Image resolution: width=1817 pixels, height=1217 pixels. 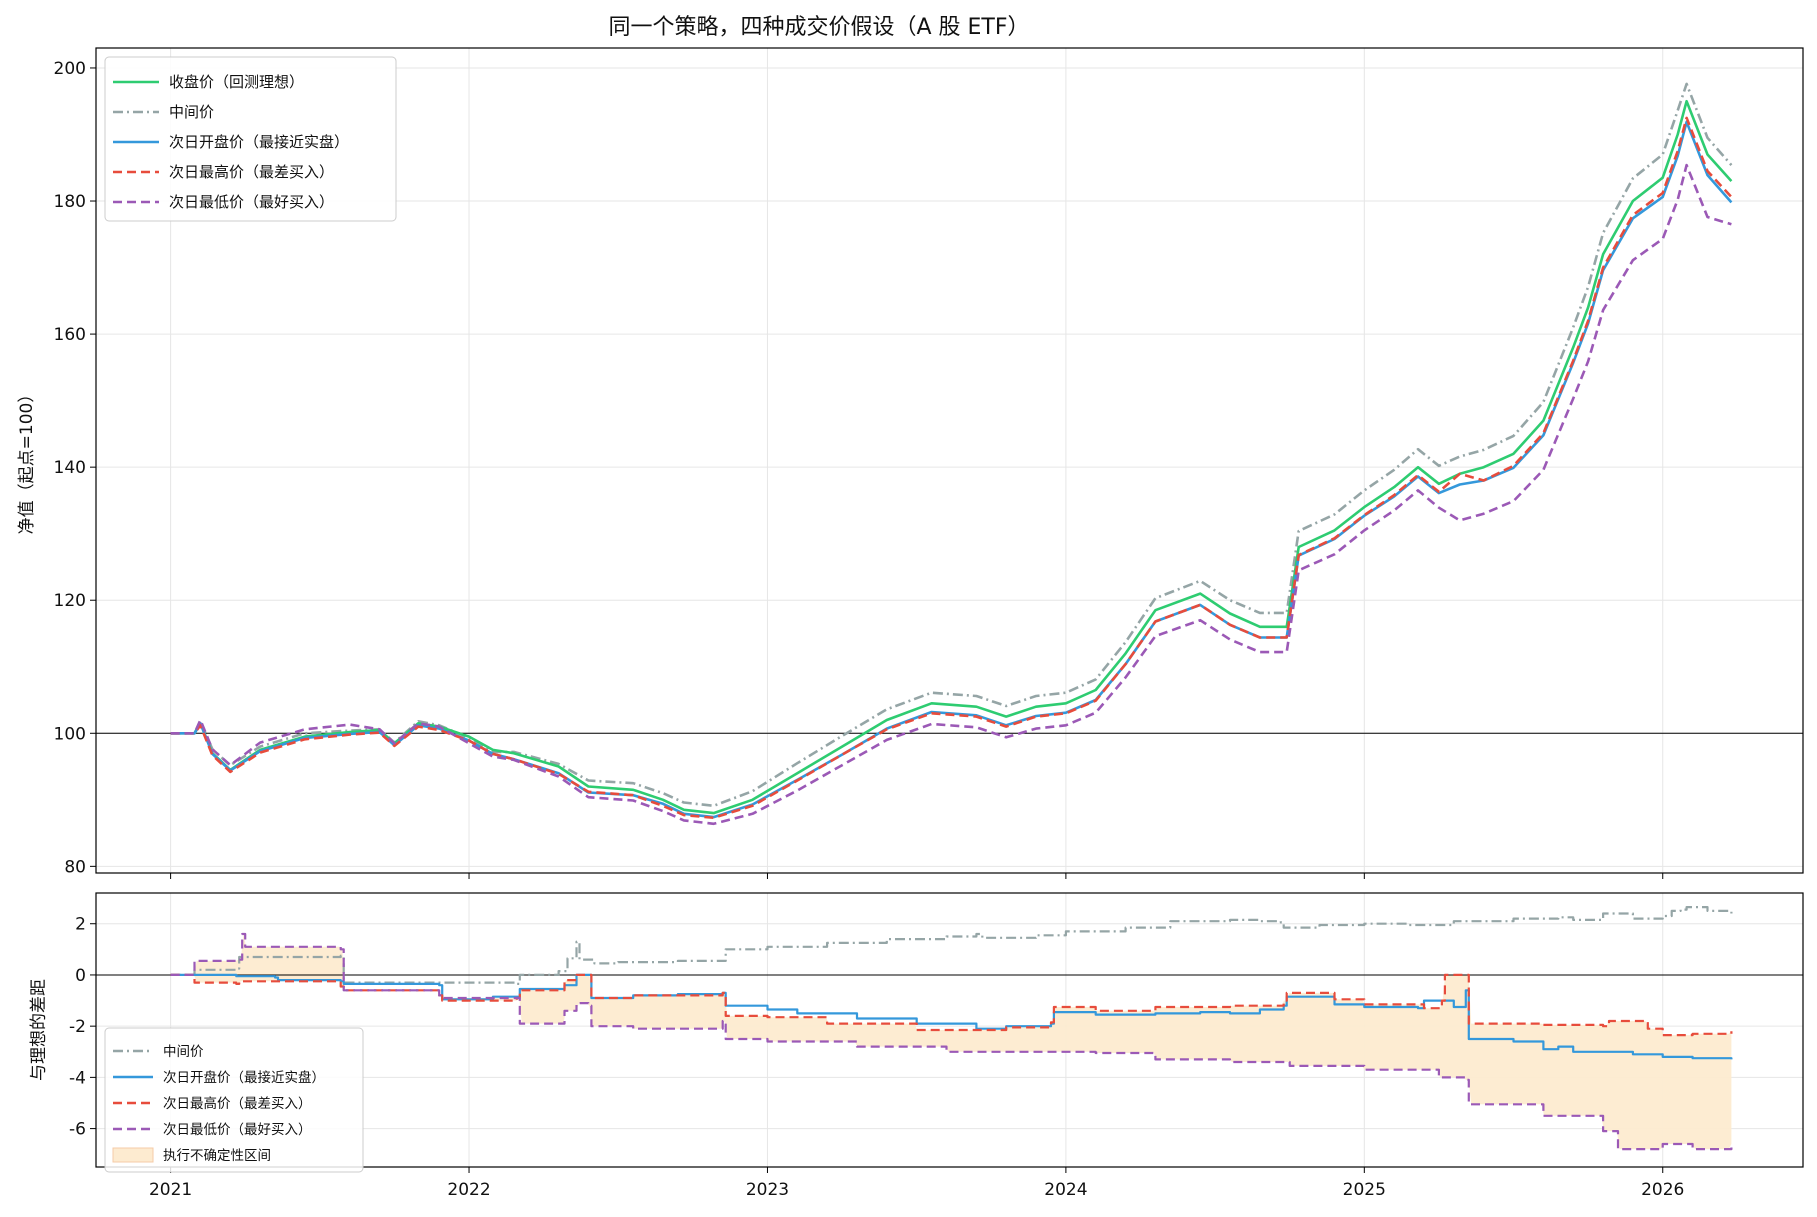 I want to click on bottom-legend-item-label: 次日最高价（最差买入）, so click(x=237, y=1103).